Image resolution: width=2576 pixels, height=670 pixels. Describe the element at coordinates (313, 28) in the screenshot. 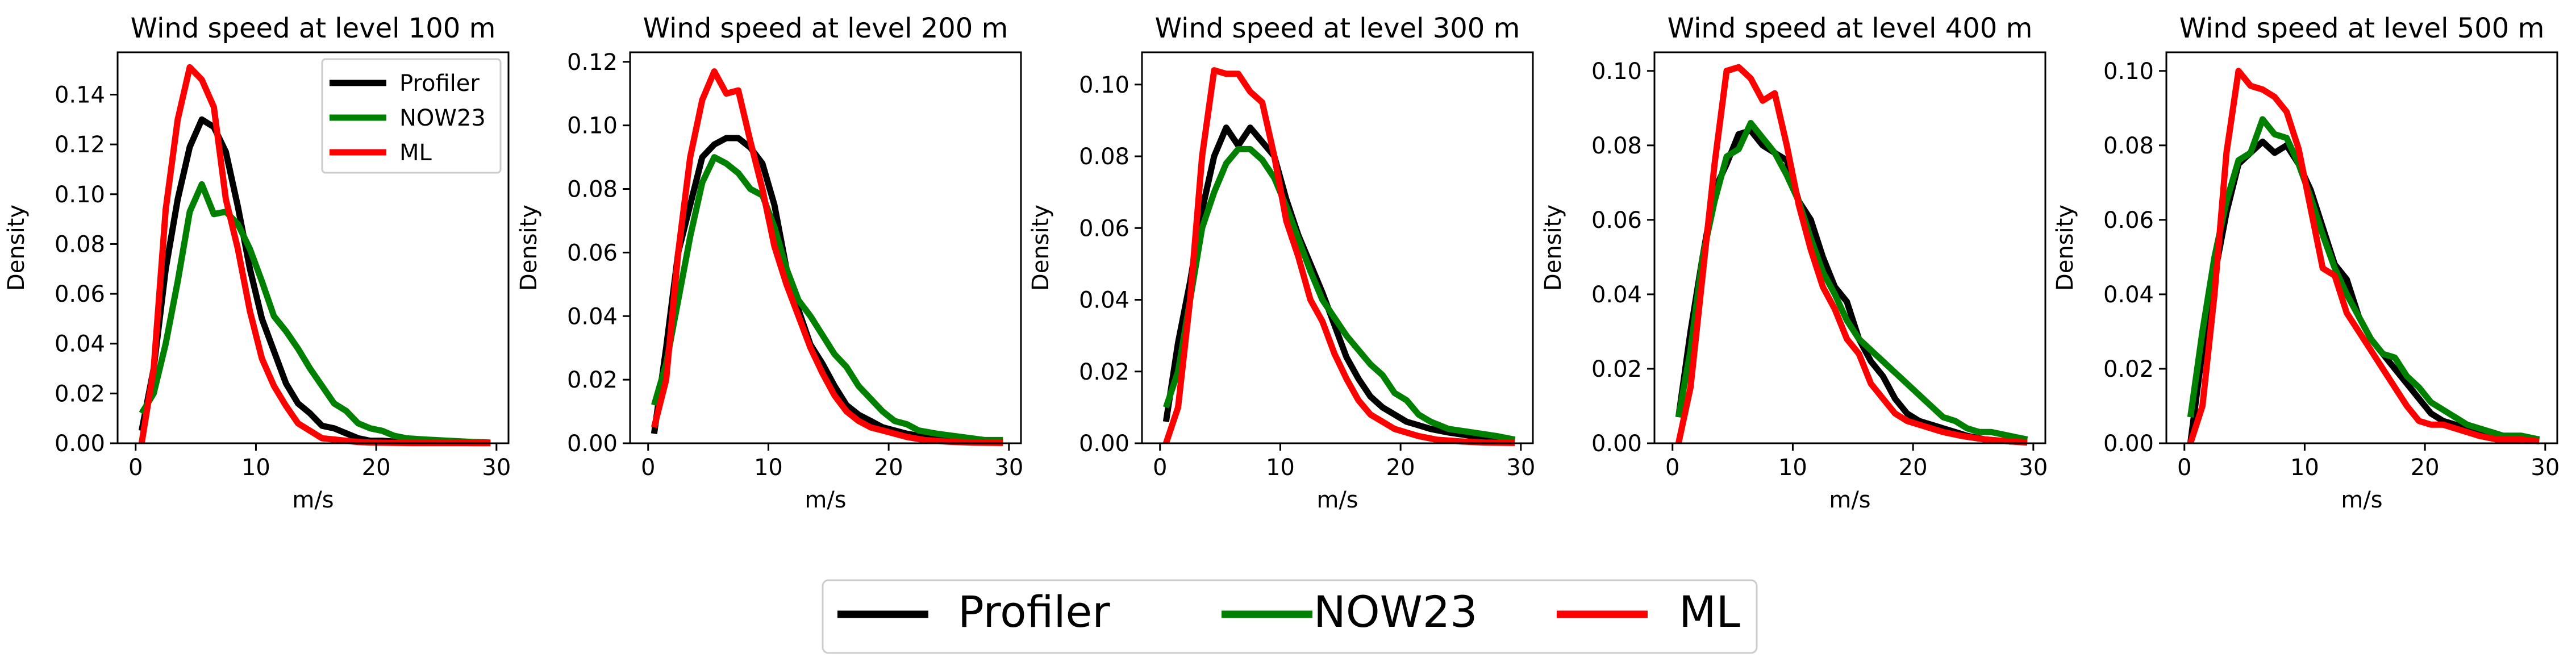

I see `chart-title: Wind speed at level 100 m` at that location.